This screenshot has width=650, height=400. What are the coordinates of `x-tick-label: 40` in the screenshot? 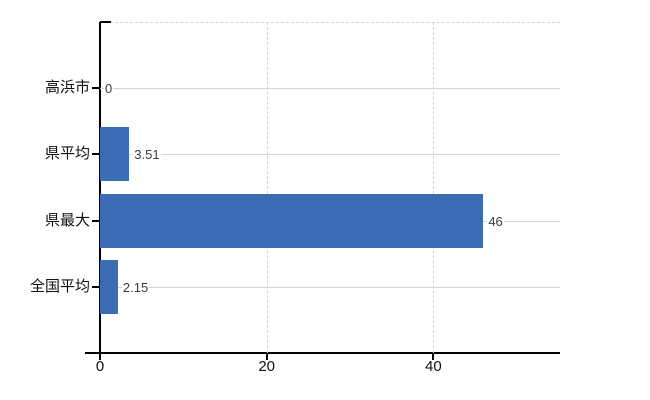 It's located at (433, 366).